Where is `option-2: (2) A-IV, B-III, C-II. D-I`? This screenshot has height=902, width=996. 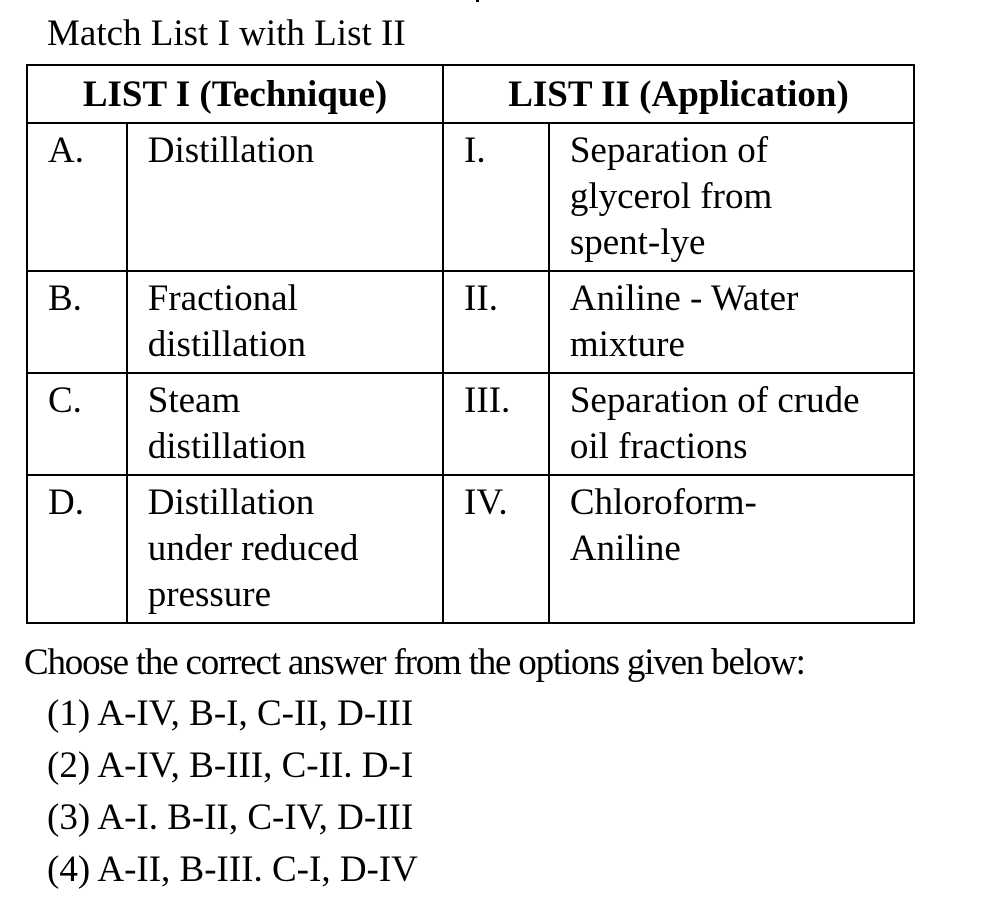 option-2: (2) A-IV, B-III, C-II. D-I is located at coordinates (230, 765).